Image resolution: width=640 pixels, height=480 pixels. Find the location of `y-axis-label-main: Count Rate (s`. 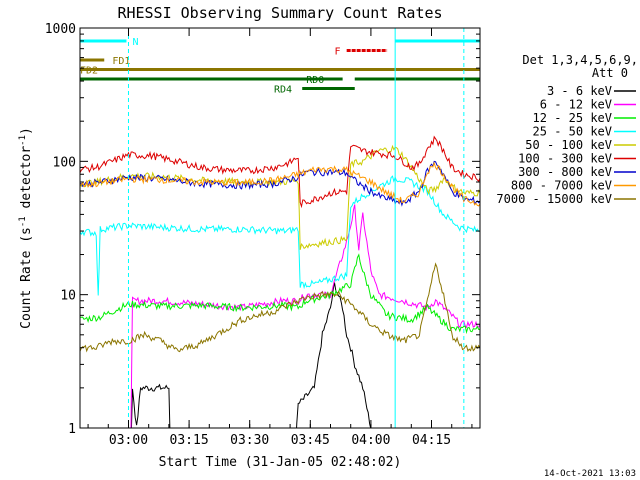

y-axis-label-main: Count Rate (s is located at coordinates (26, 278).